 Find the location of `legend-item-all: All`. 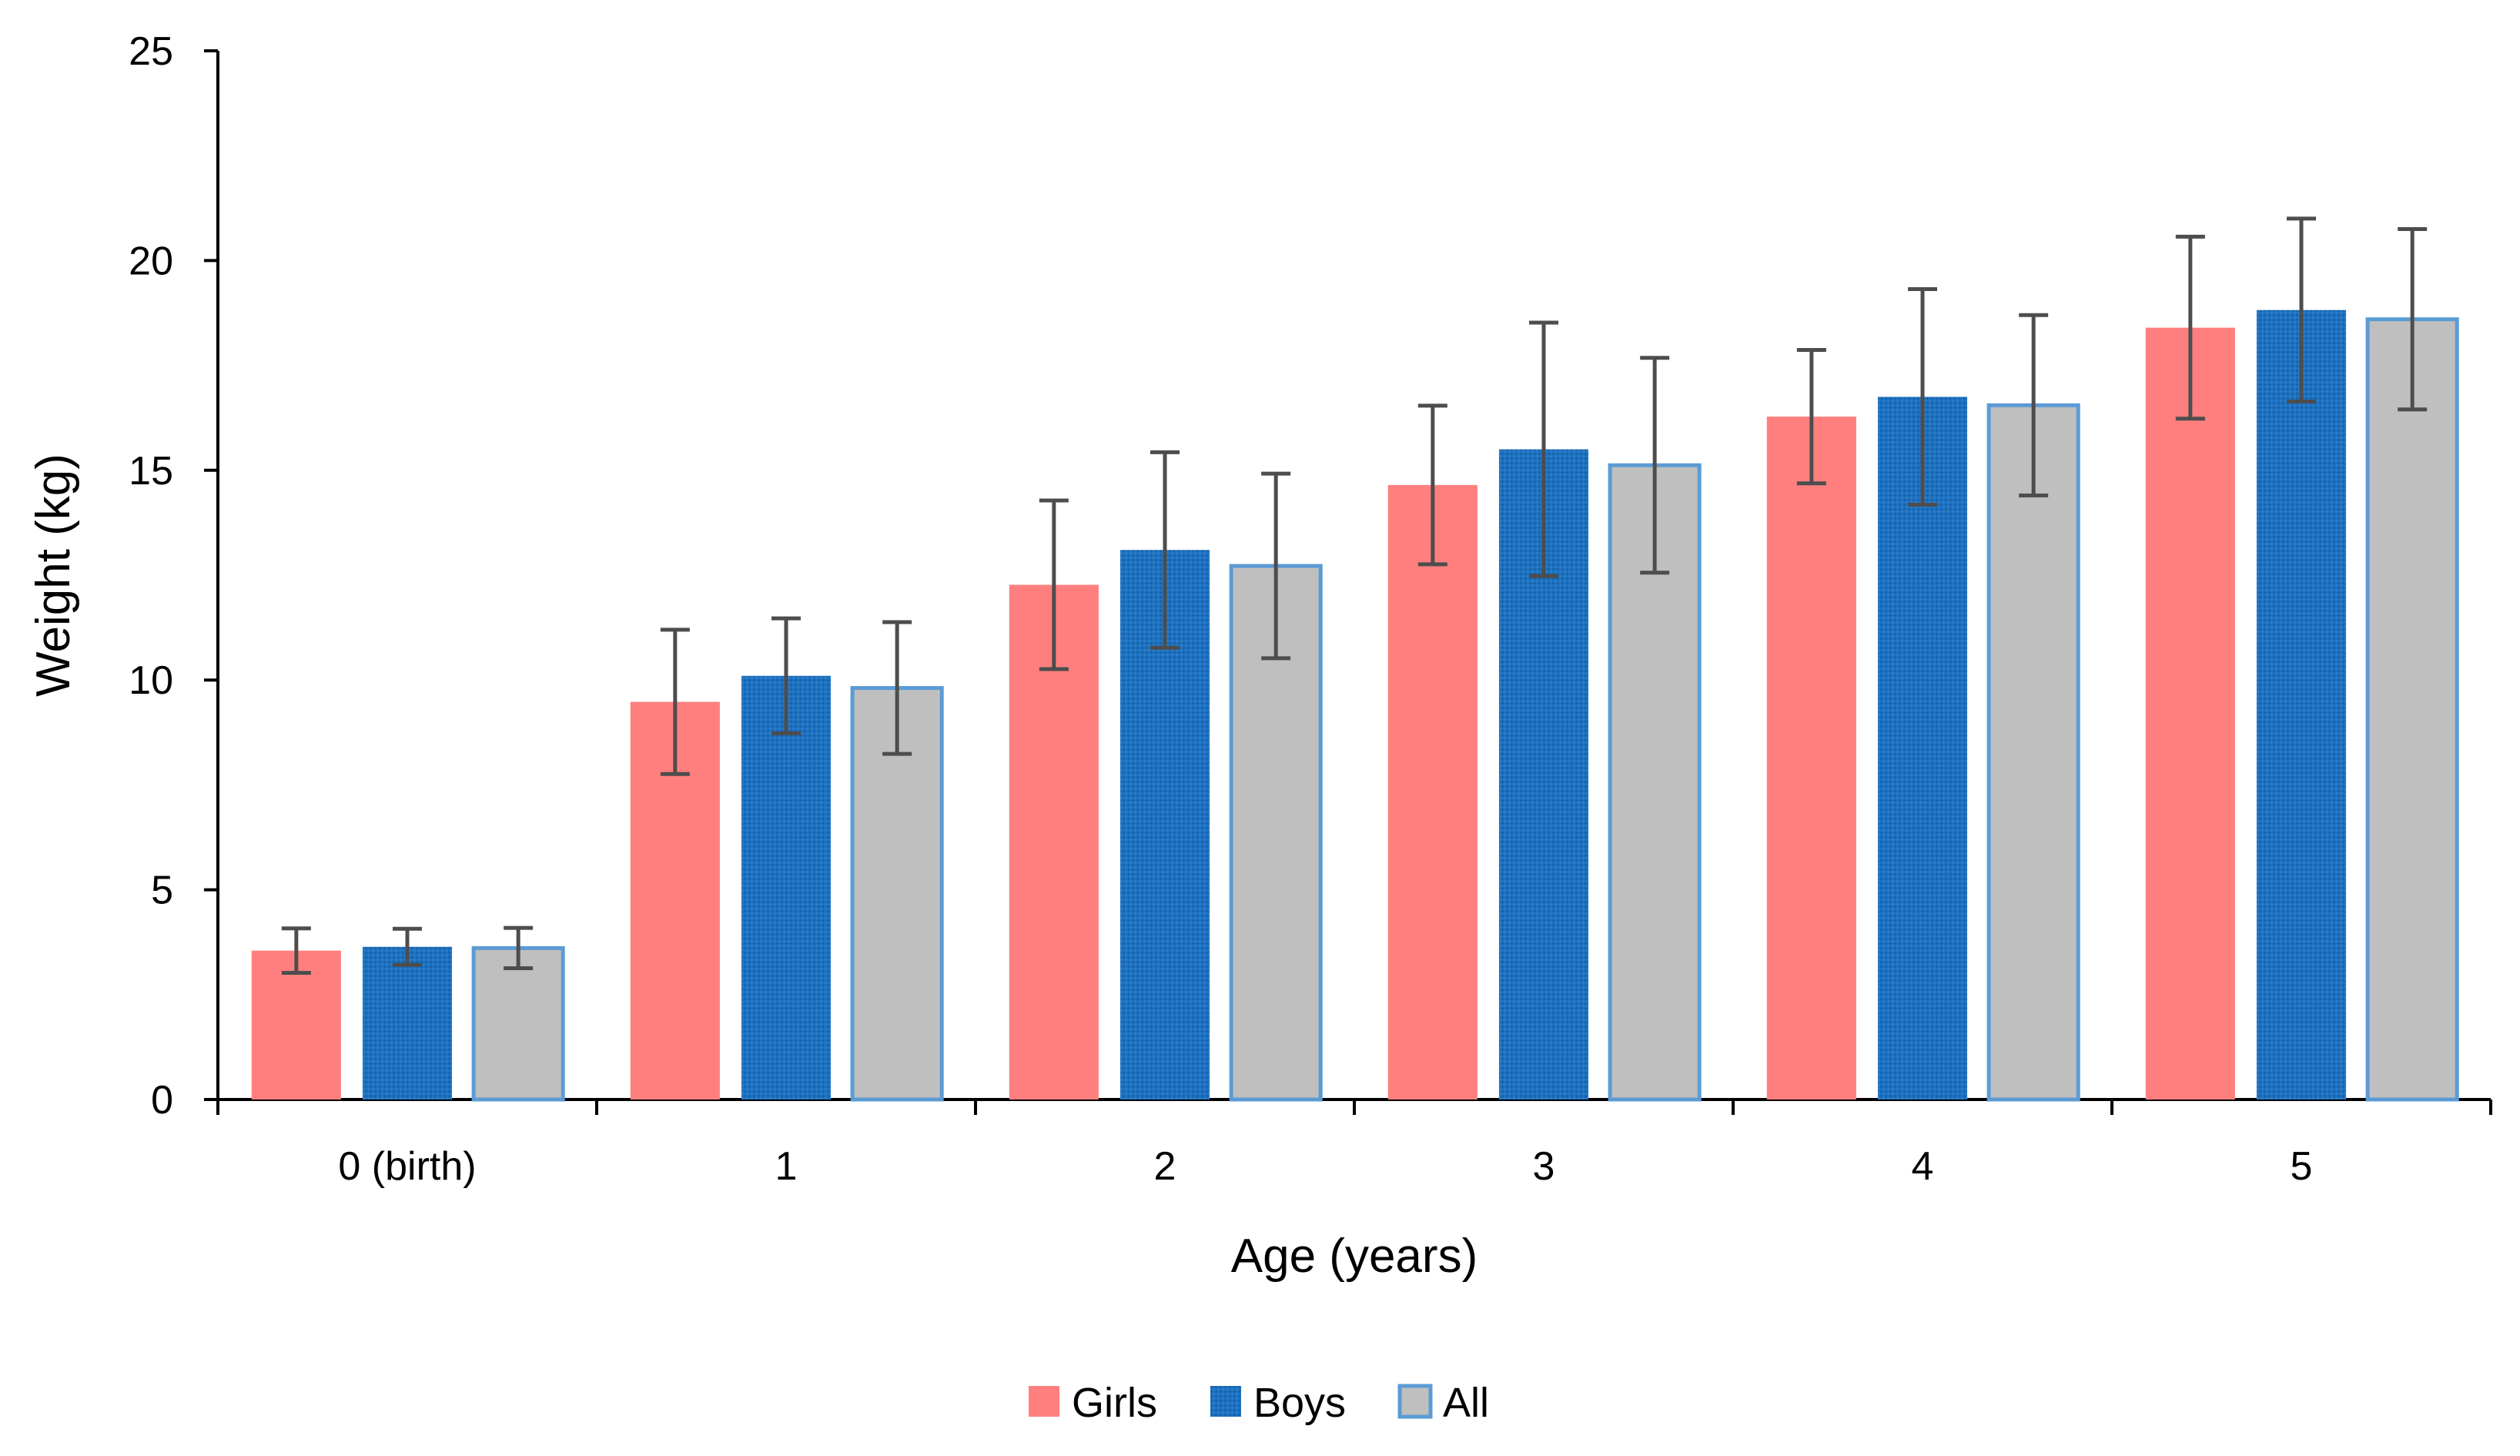

legend-item-all: All is located at coordinates (1443, 1403).